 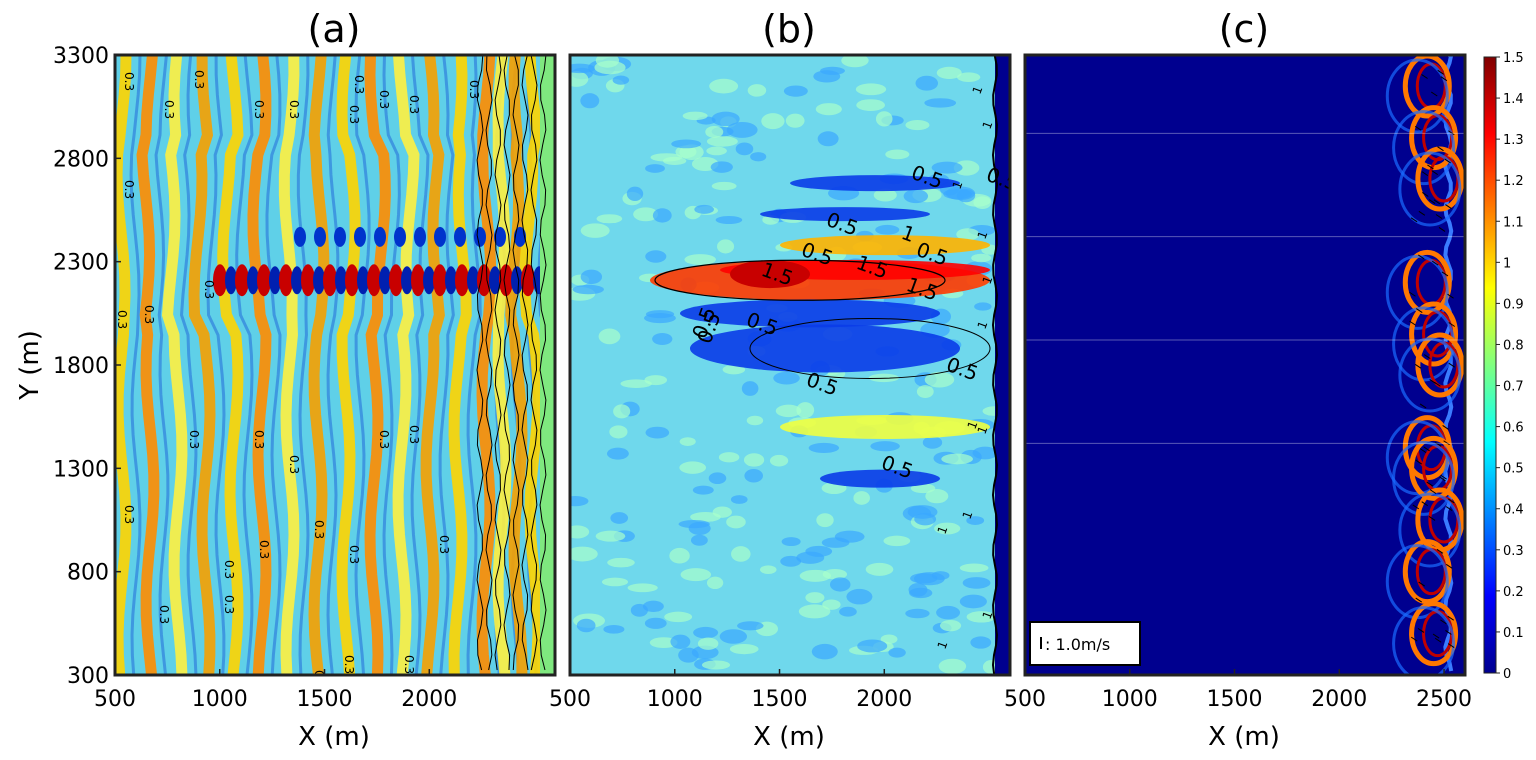 I want to click on x-tick-label: 2000, so click(x=429, y=699).